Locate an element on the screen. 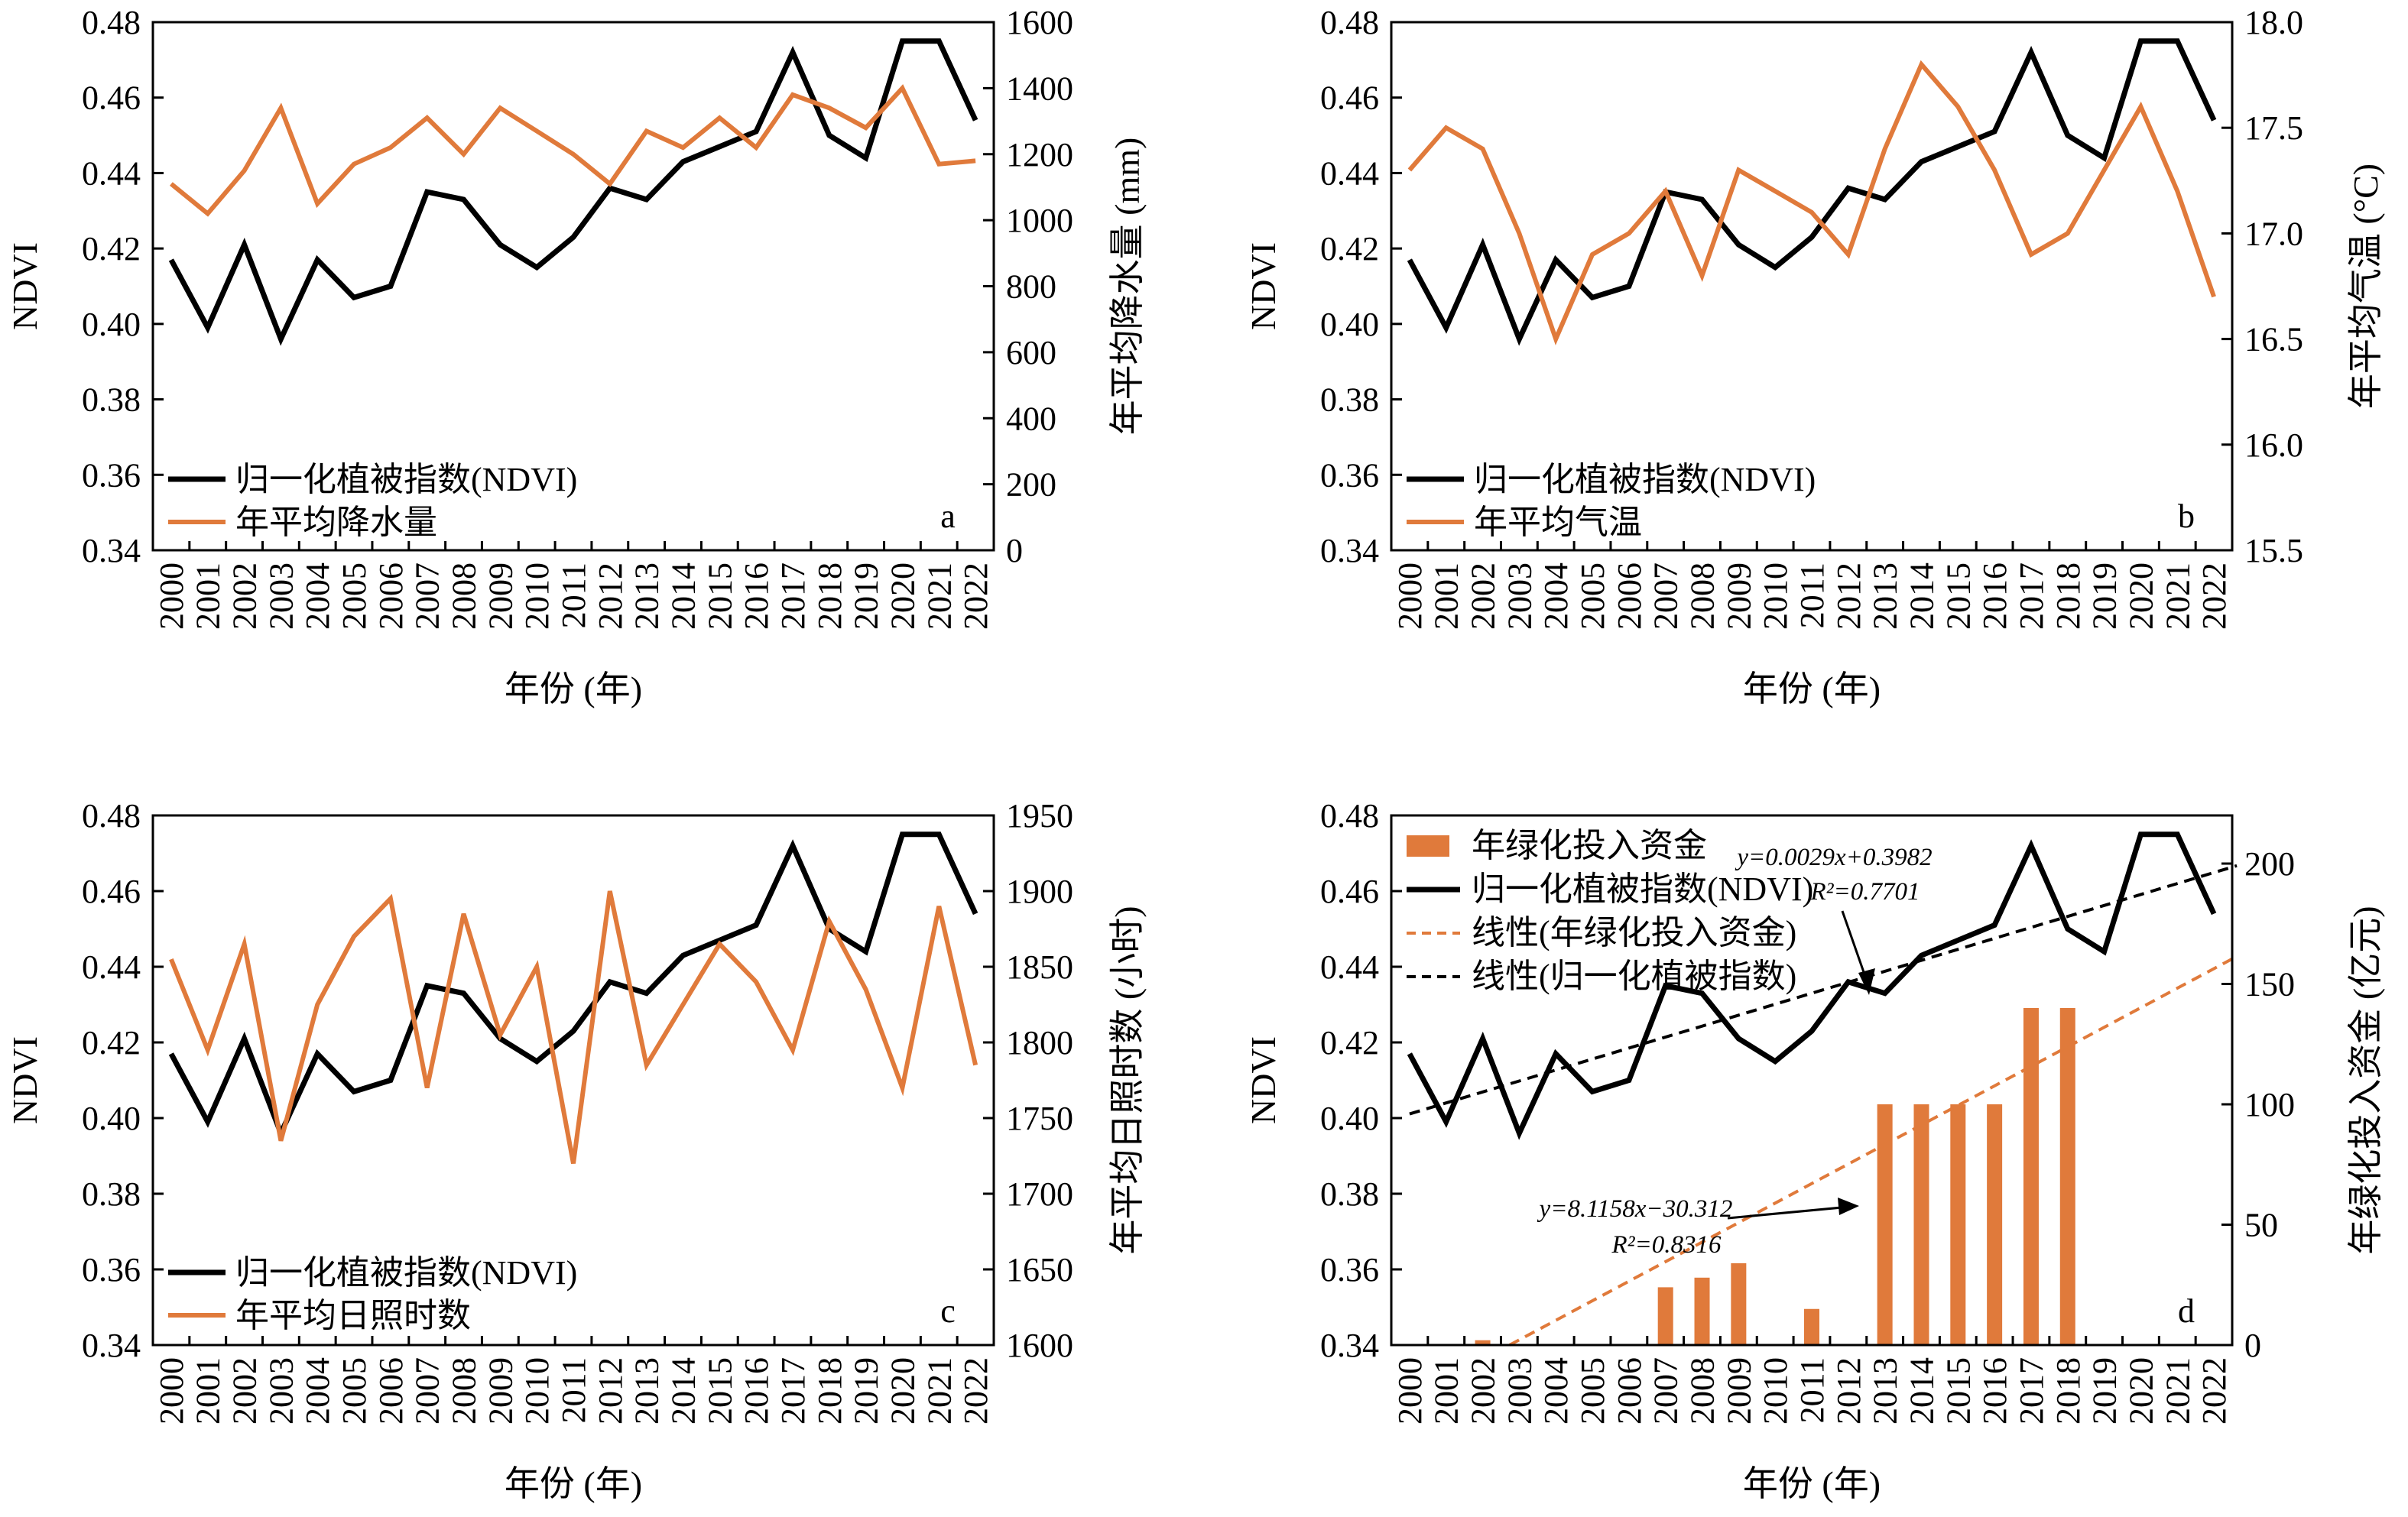 This screenshot has height=1517, width=2408. bar-2013 is located at coordinates (1885, 1224).